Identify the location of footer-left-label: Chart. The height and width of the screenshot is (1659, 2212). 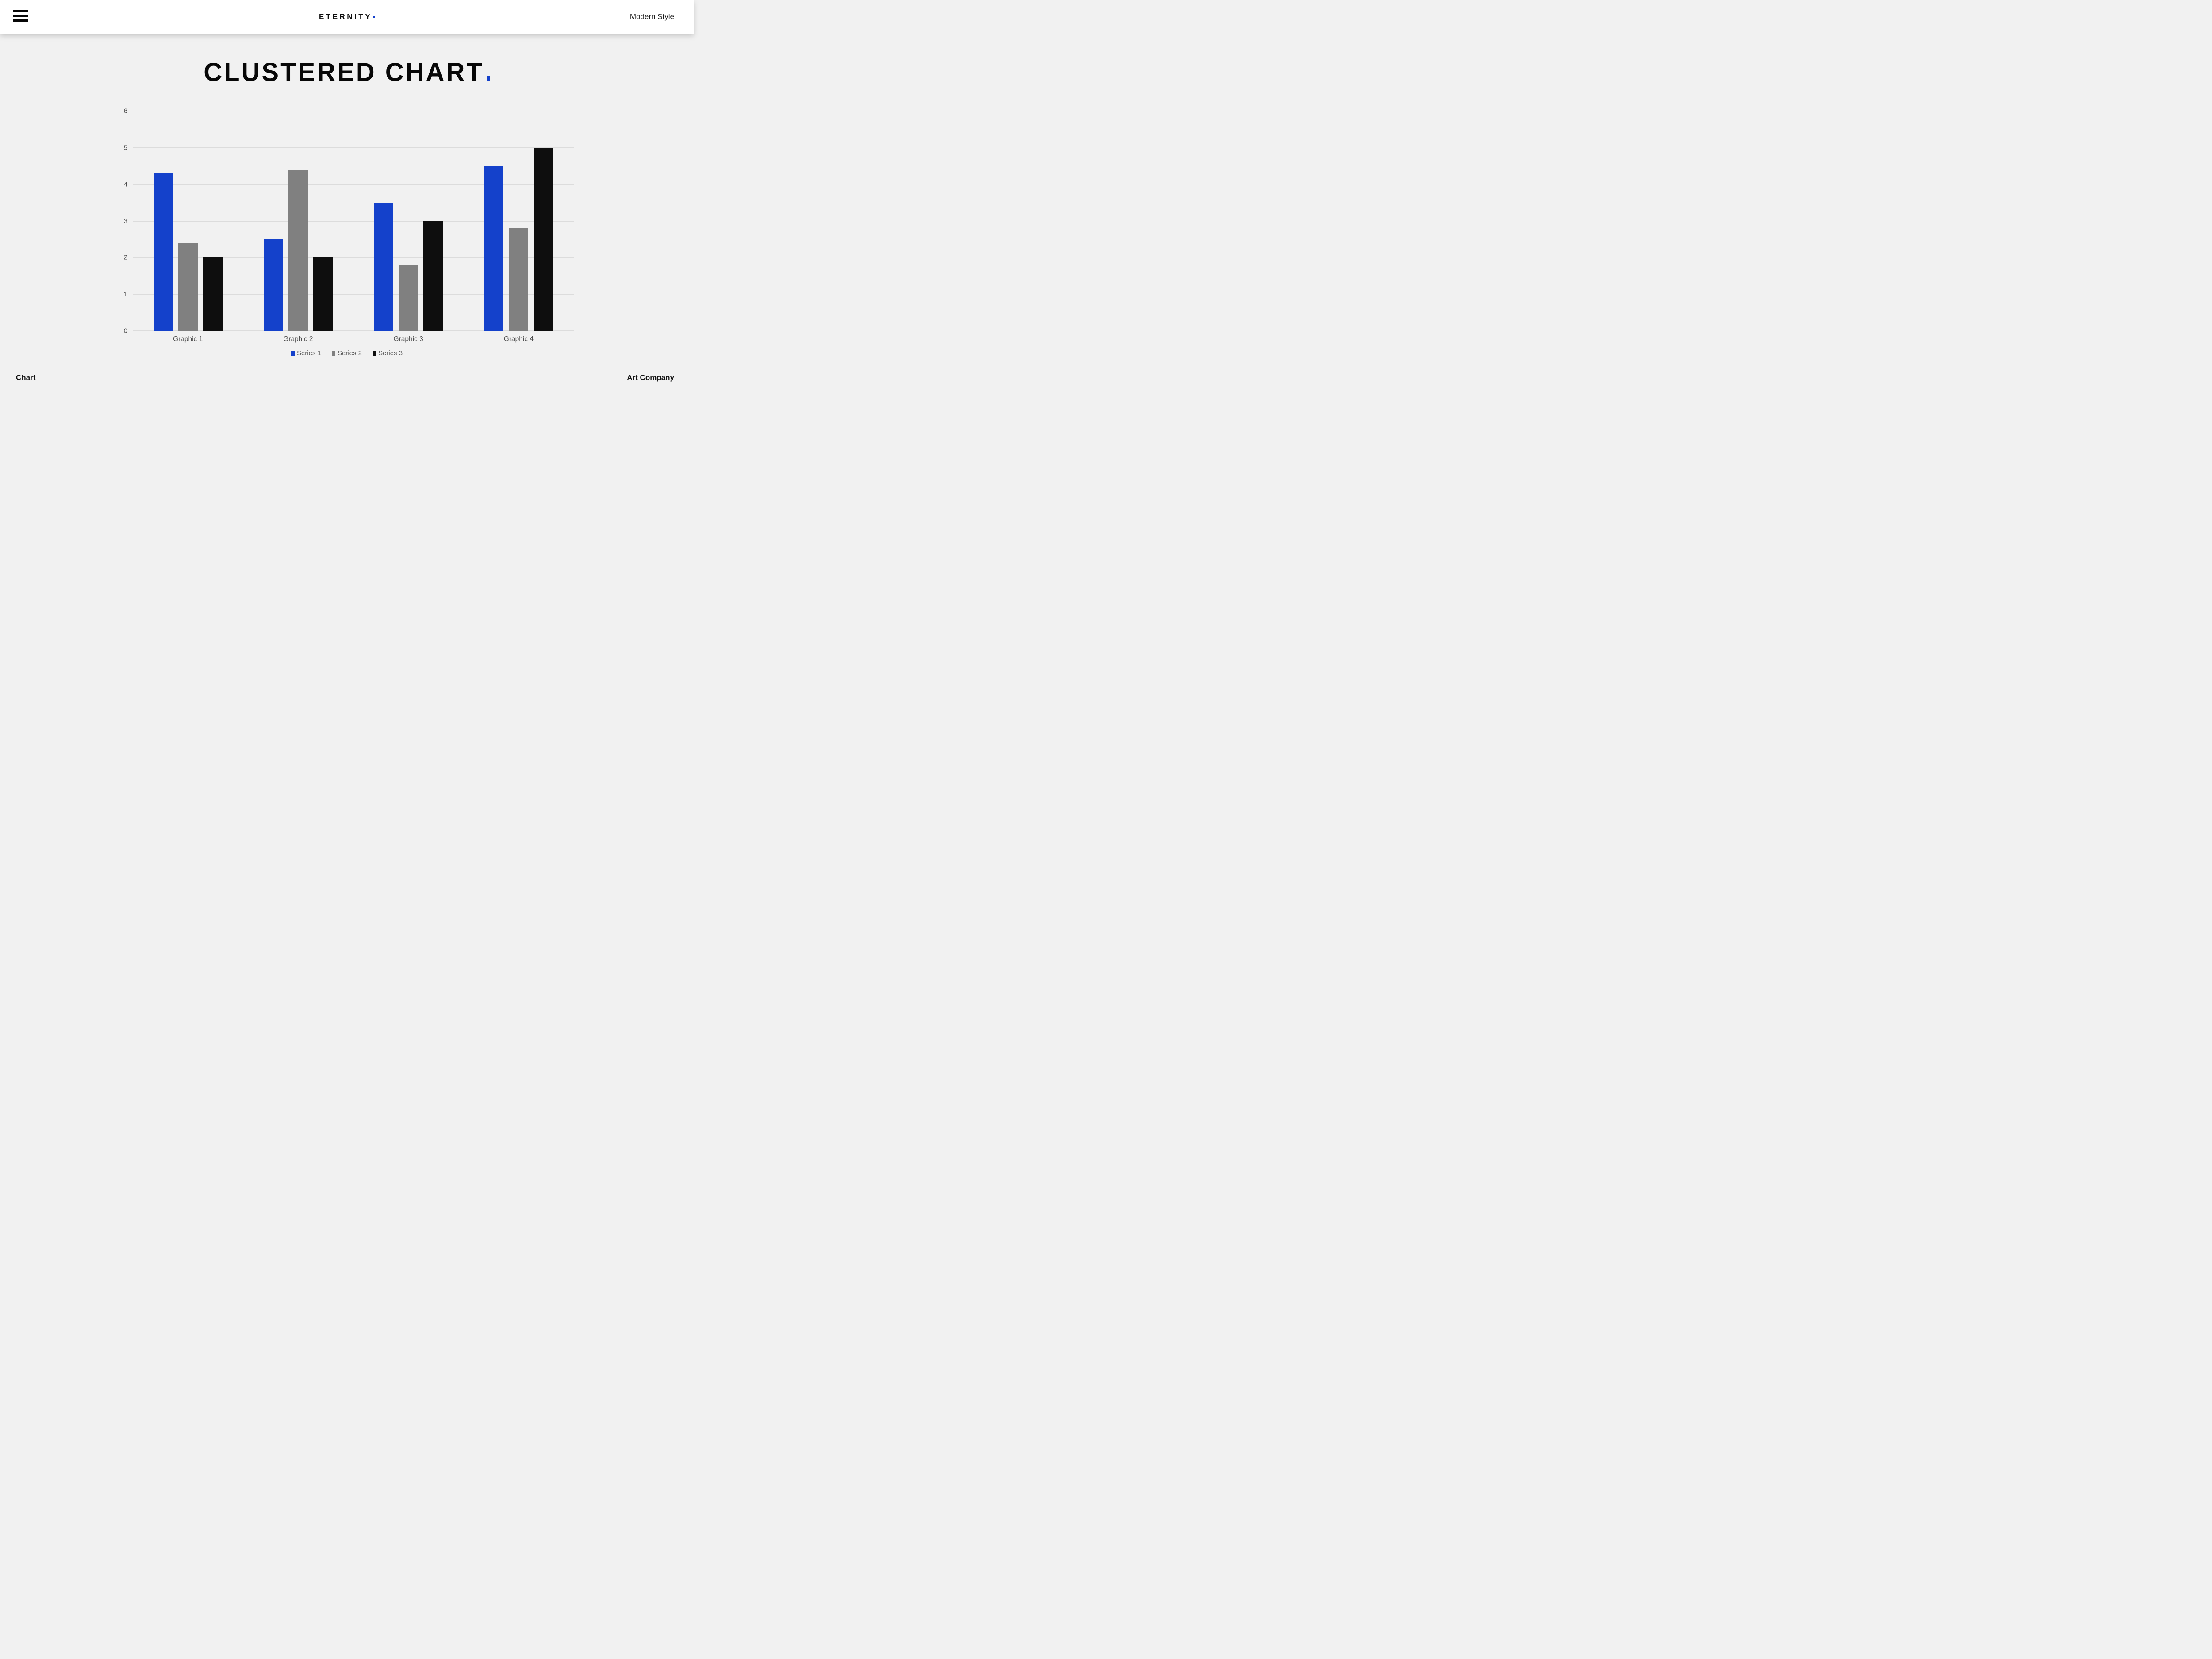
(26, 377).